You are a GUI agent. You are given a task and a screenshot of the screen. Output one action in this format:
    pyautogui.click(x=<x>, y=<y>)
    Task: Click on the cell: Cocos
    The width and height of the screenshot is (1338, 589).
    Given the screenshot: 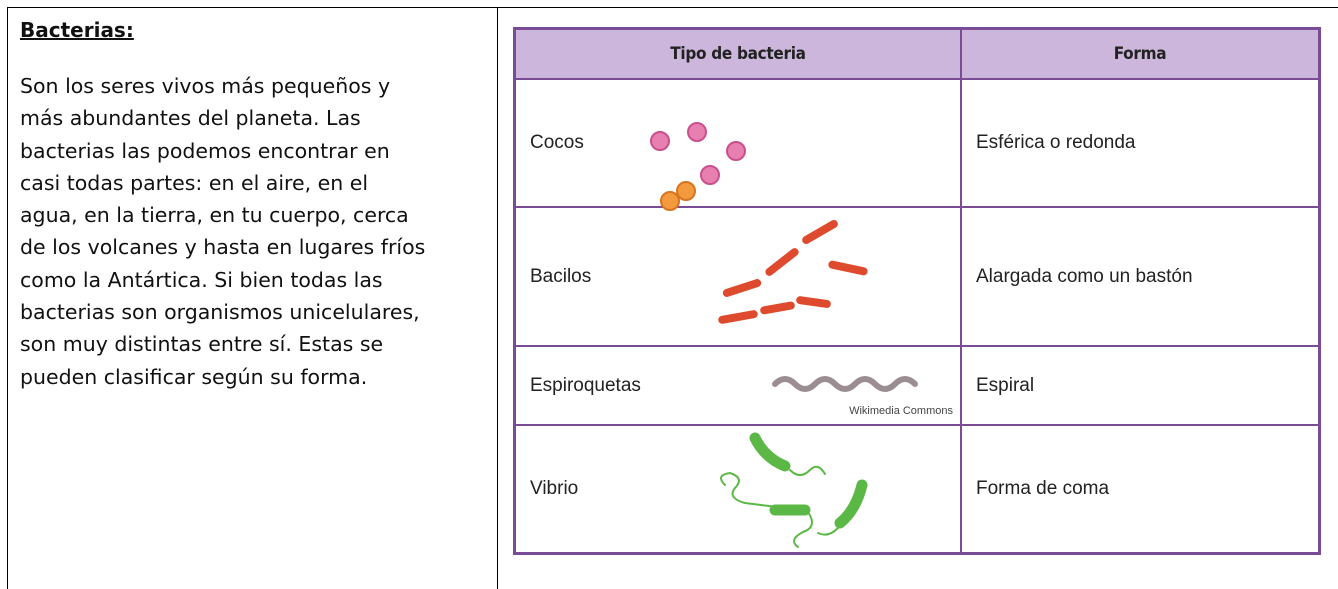 What is the action you would take?
    pyautogui.click(x=737, y=143)
    